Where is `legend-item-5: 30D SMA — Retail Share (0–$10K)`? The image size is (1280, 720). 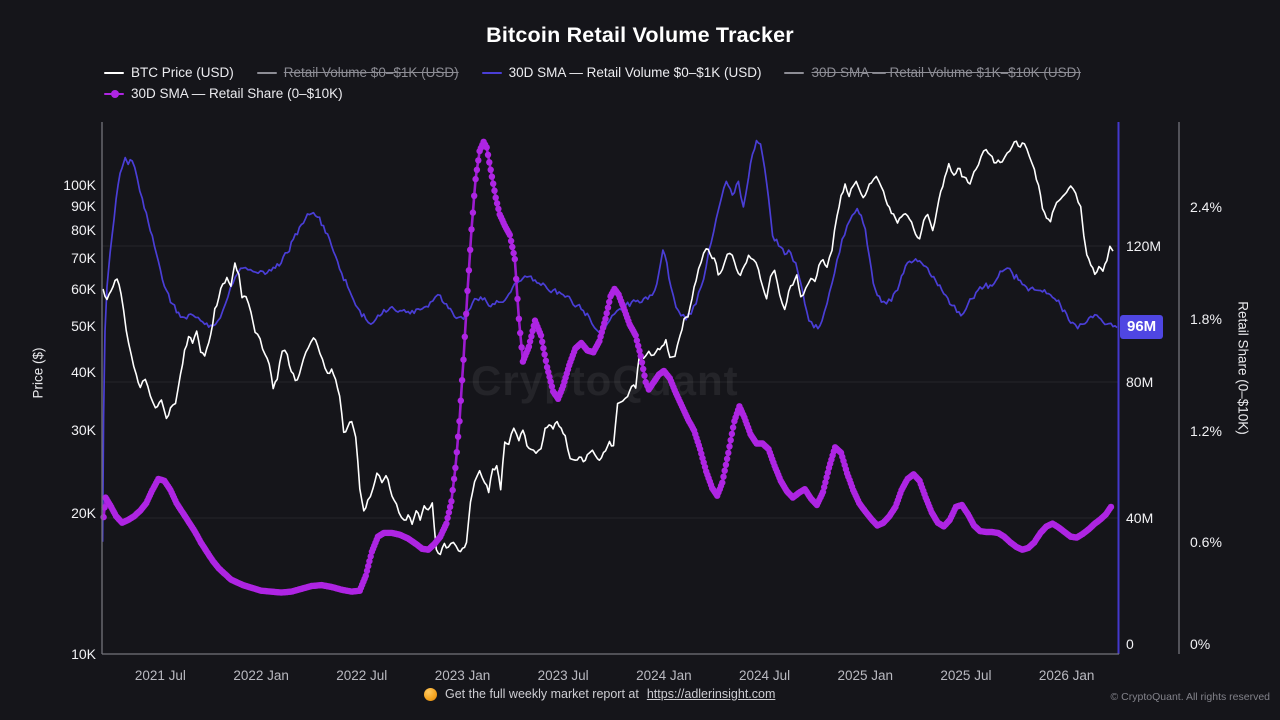 legend-item-5: 30D SMA — Retail Share (0–$10K) is located at coordinates (223, 93).